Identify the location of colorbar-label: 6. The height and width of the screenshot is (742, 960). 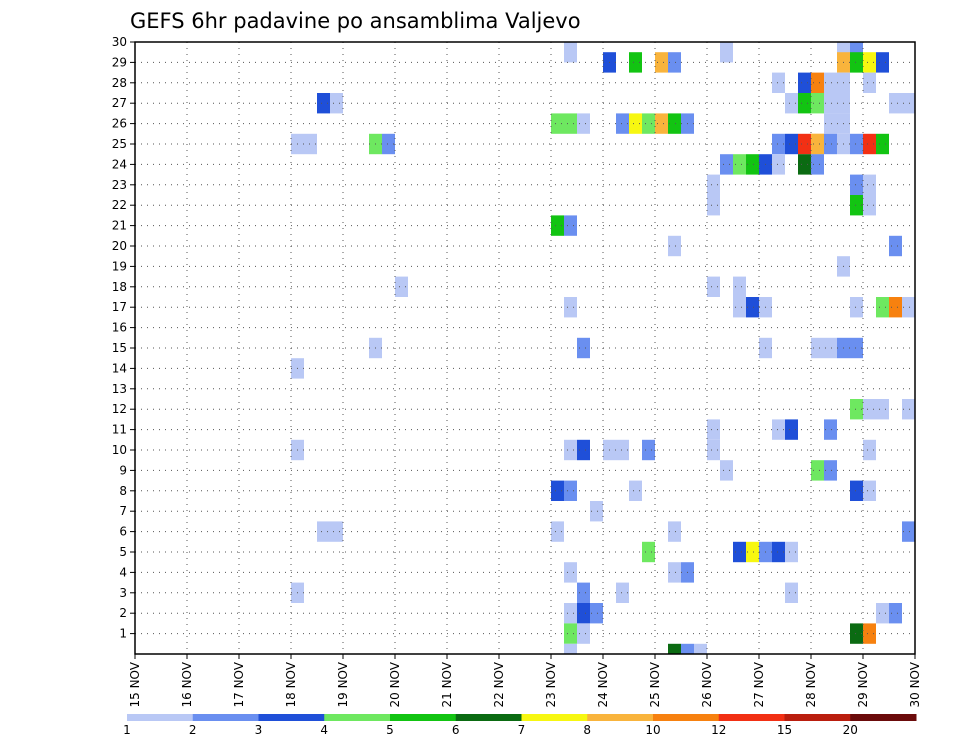
(456, 730).